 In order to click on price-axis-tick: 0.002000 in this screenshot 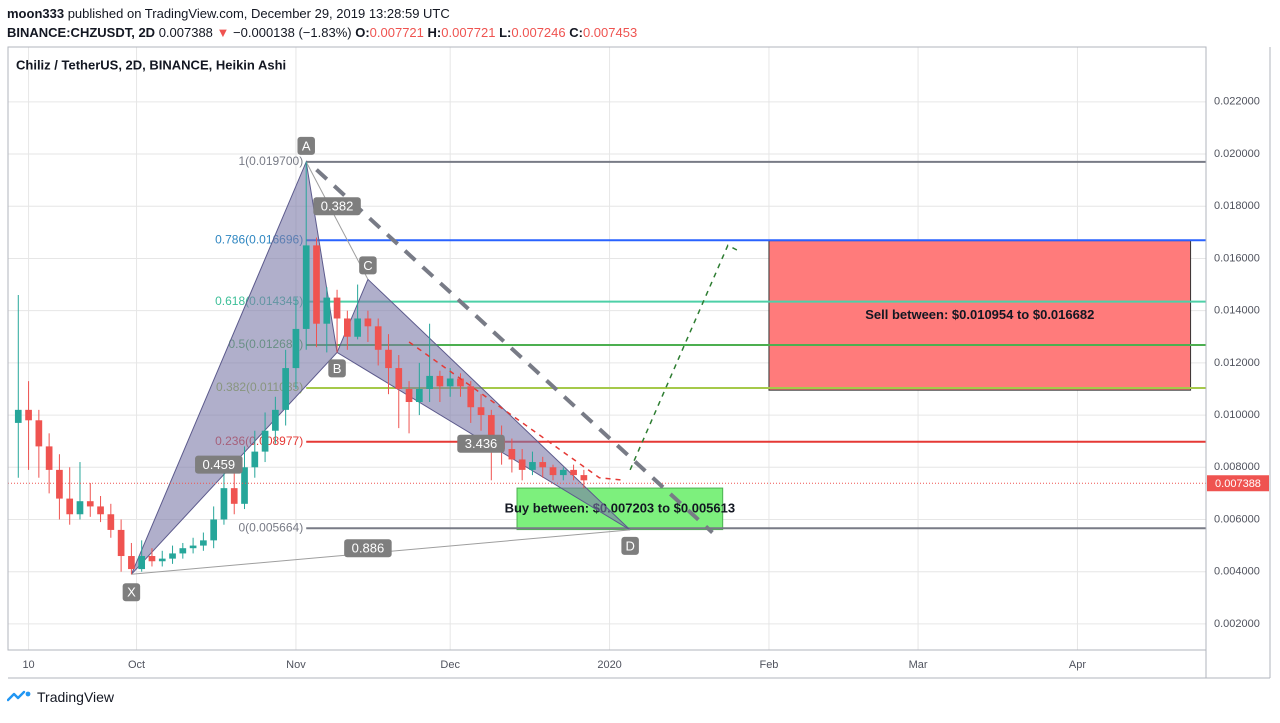, I will do `click(1237, 624)`.